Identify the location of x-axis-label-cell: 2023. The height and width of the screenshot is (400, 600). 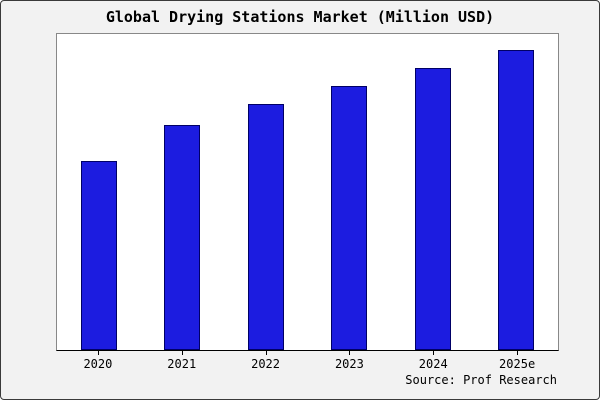
(349, 362).